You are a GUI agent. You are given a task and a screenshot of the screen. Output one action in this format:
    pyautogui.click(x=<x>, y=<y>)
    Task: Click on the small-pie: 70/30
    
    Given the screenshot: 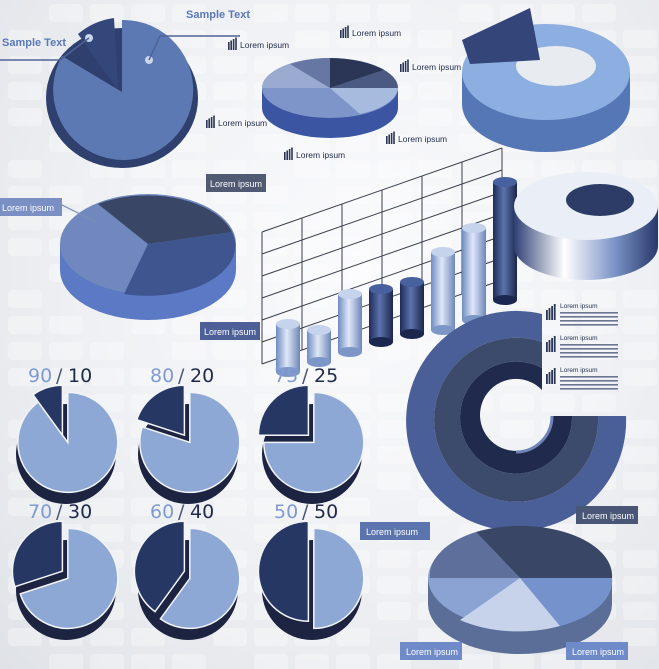 What is the action you would take?
    pyautogui.click(x=65, y=570)
    